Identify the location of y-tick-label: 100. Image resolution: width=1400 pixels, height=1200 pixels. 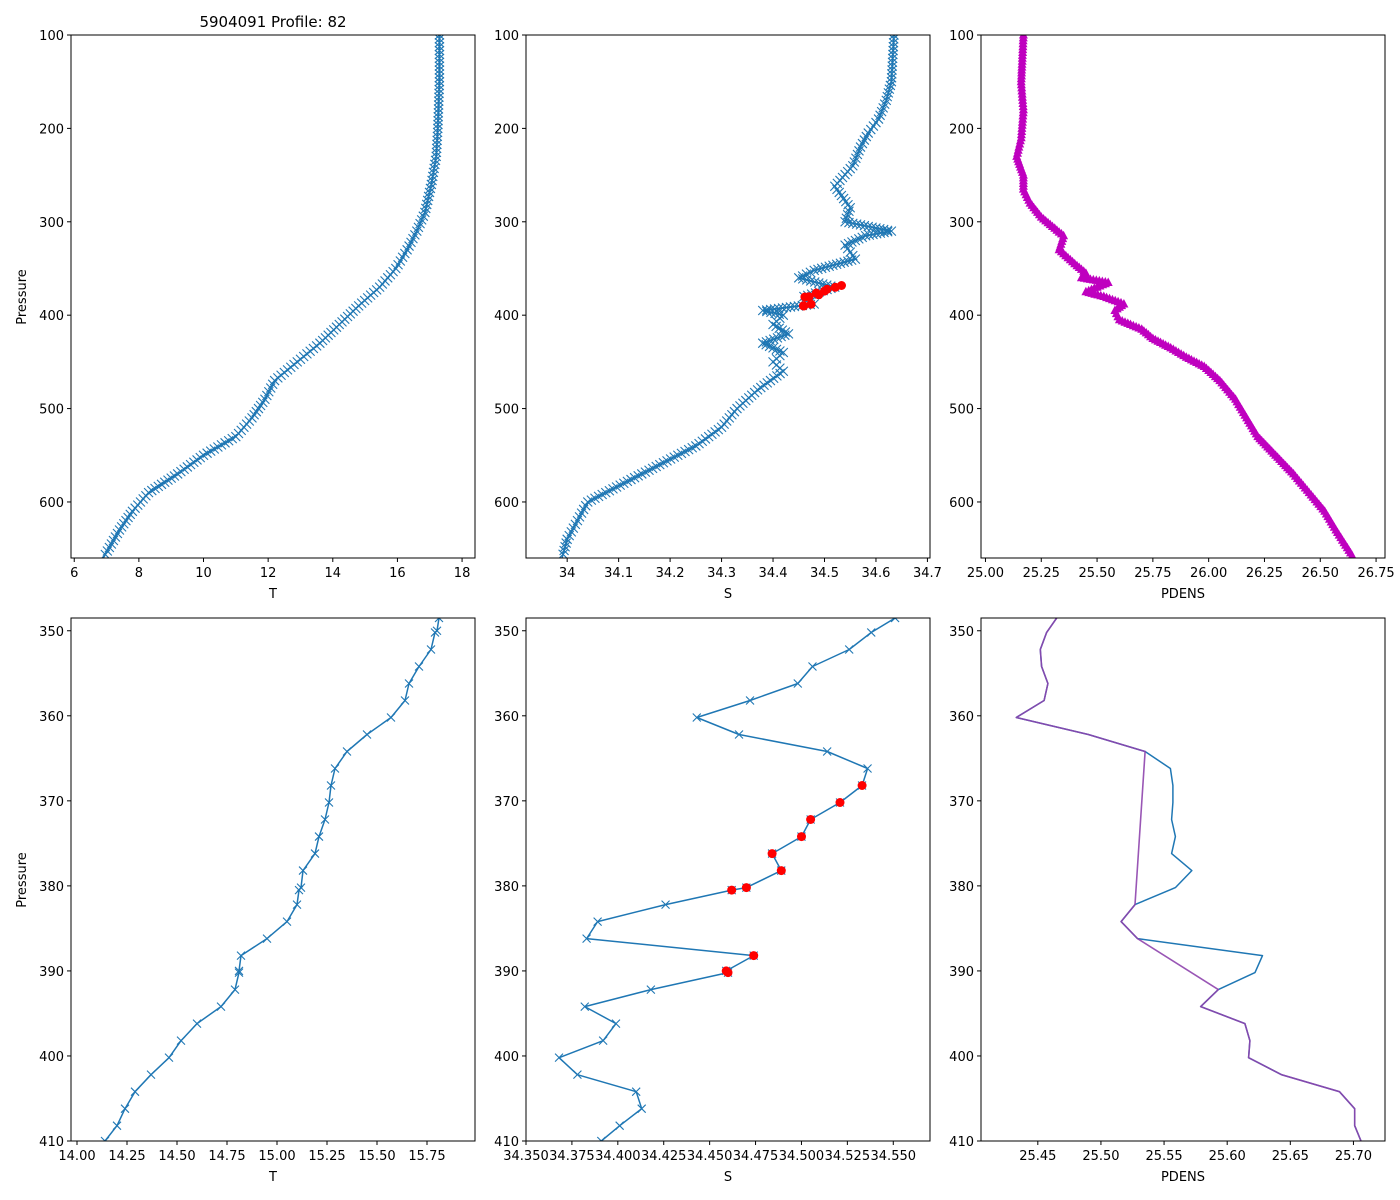
(506, 36).